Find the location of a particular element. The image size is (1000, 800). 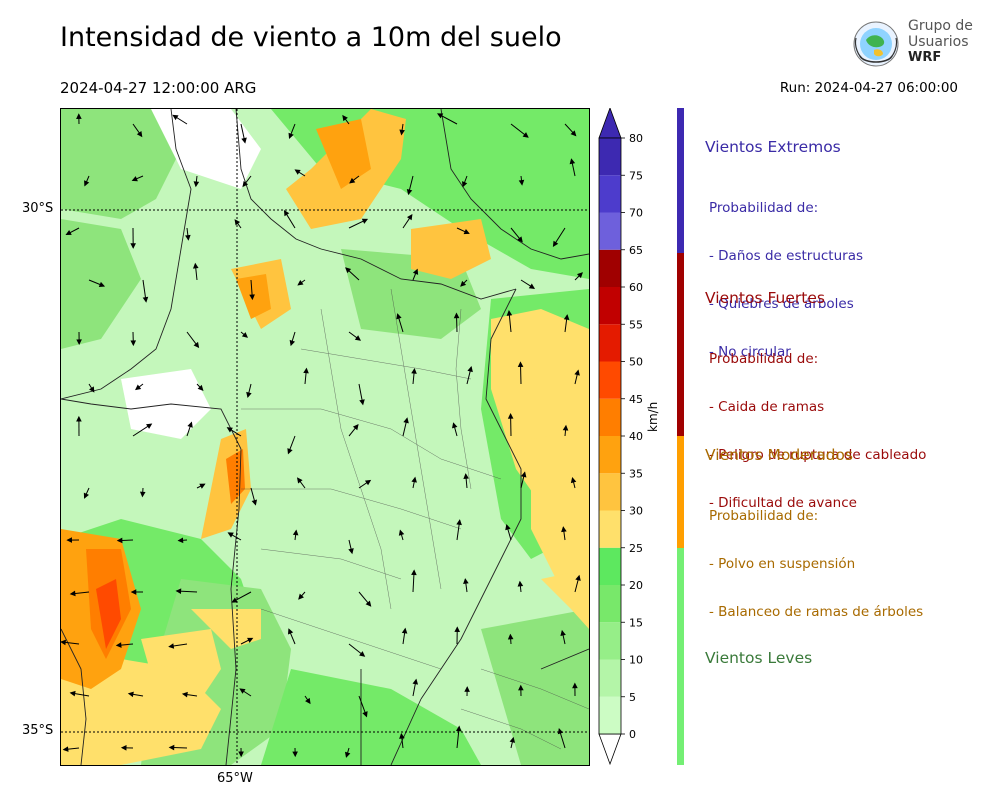

lon-label-65: 65°W is located at coordinates (235, 778).